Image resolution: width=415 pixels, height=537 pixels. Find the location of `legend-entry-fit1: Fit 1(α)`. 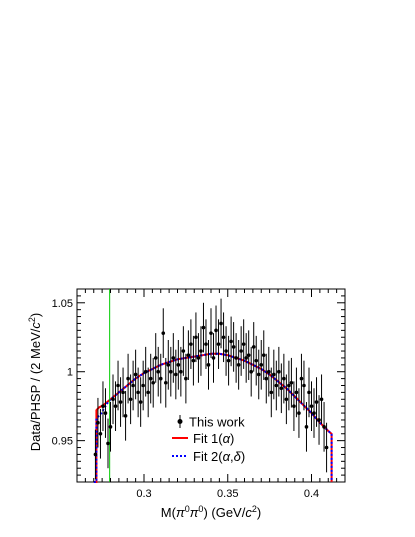

legend-entry-fit1: Fit 1(α) is located at coordinates (203, 438).